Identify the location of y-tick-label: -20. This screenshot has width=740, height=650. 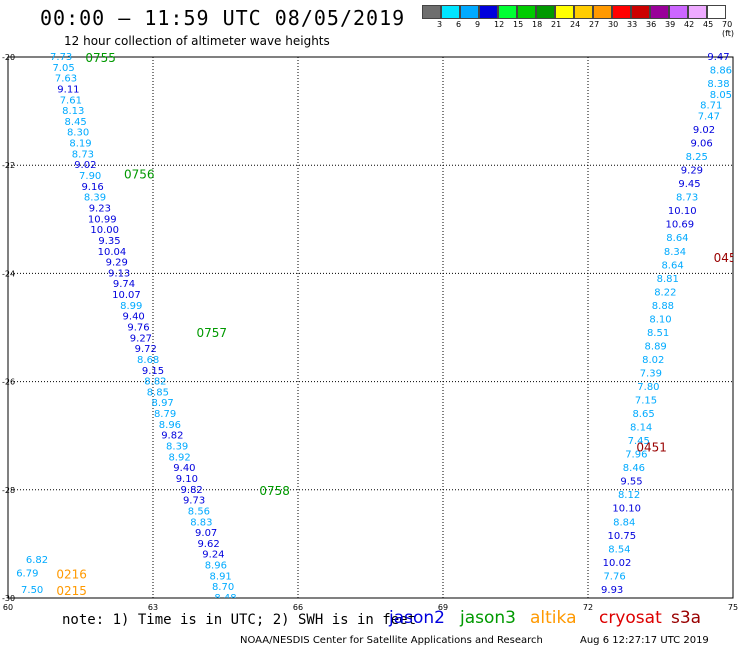
(8, 57).